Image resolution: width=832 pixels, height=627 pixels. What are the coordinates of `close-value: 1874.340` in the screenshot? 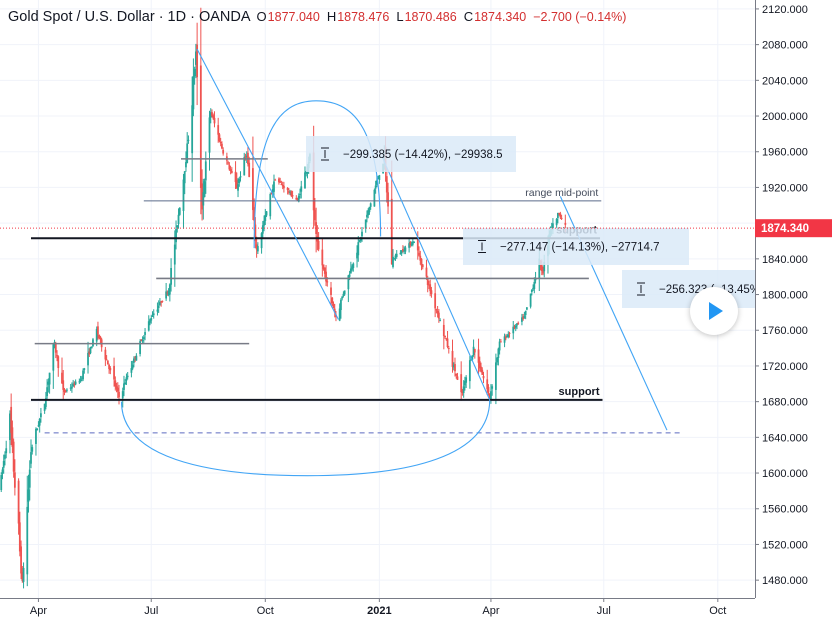 It's located at (500, 17).